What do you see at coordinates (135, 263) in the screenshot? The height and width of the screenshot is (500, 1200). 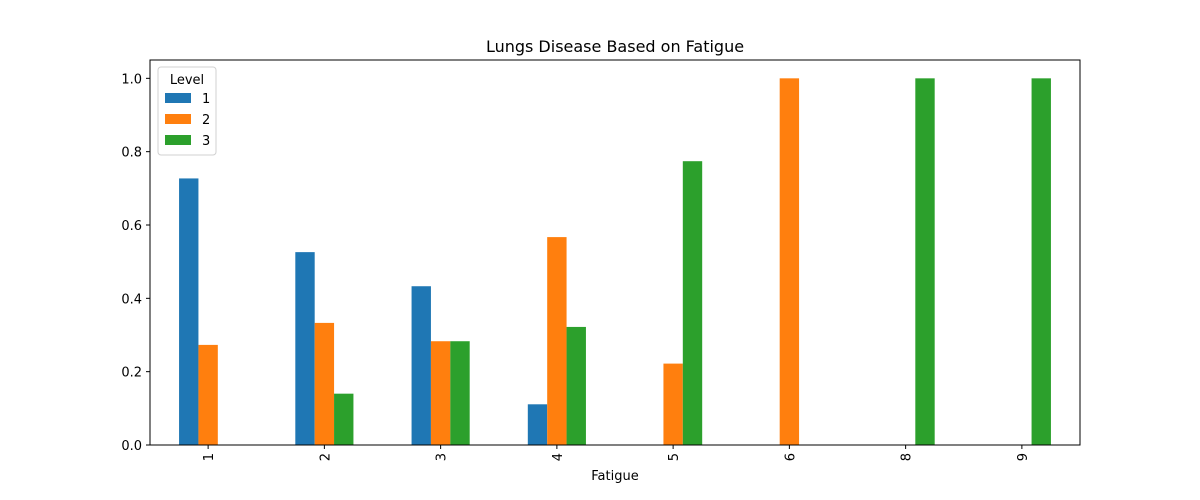 I see `y-axis: 0.0 0.2 0.4 0.6 0.8 1.0` at bounding box center [135, 263].